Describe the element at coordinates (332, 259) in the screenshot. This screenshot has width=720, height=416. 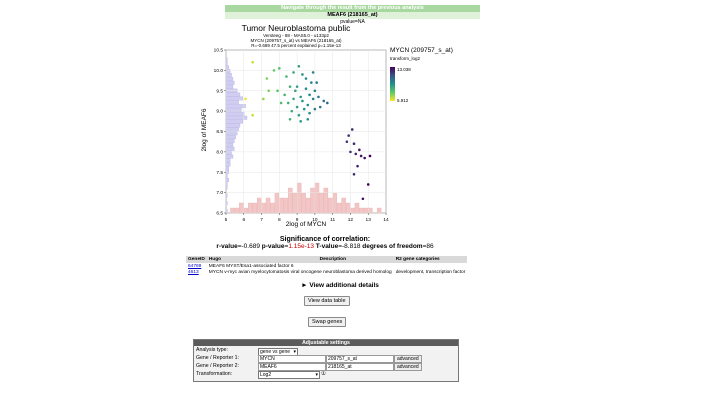
I see `header-description: Description` at that location.